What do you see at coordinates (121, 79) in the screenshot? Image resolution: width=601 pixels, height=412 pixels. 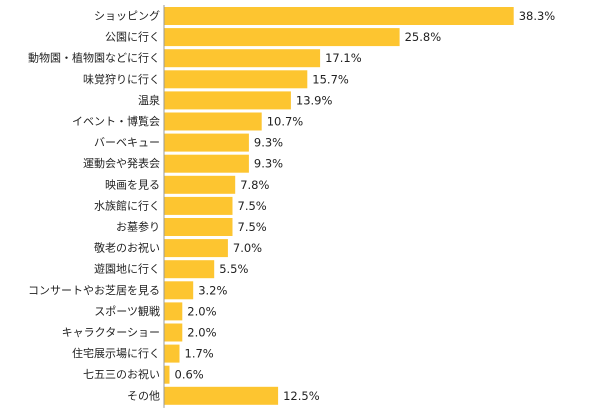 I see `category-label-4: 味覚狩りに行く` at bounding box center [121, 79].